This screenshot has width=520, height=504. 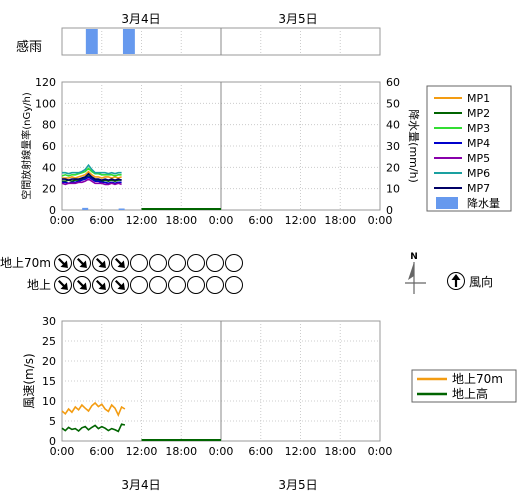 I want to click on y-tick-label: 40, so click(x=49, y=167).